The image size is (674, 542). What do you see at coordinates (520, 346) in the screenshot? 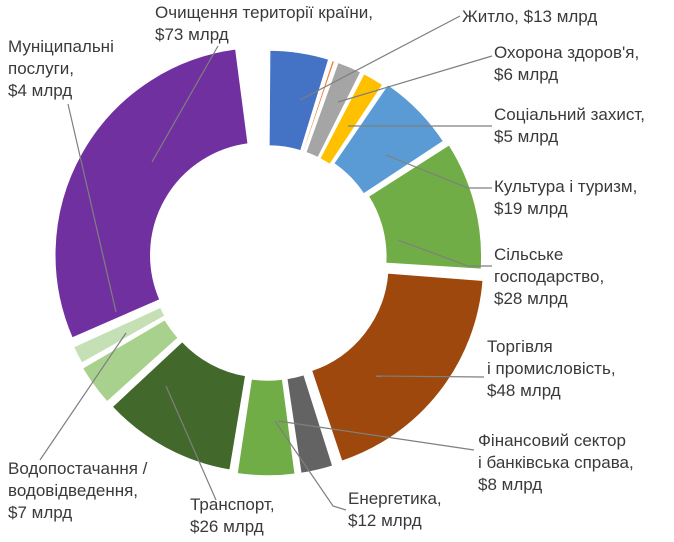
I see `data-label-line: Торгівля` at bounding box center [520, 346].